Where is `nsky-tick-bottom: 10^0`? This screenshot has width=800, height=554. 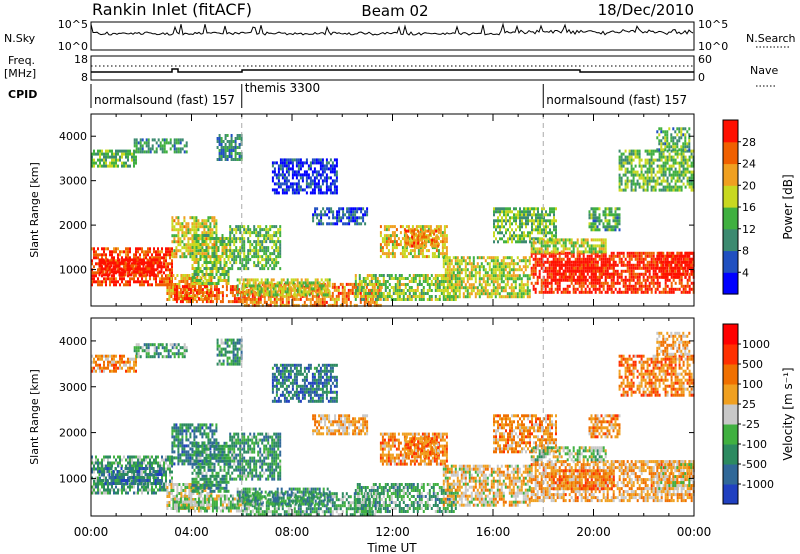 nsky-tick-bottom: 10^0 is located at coordinates (73, 46).